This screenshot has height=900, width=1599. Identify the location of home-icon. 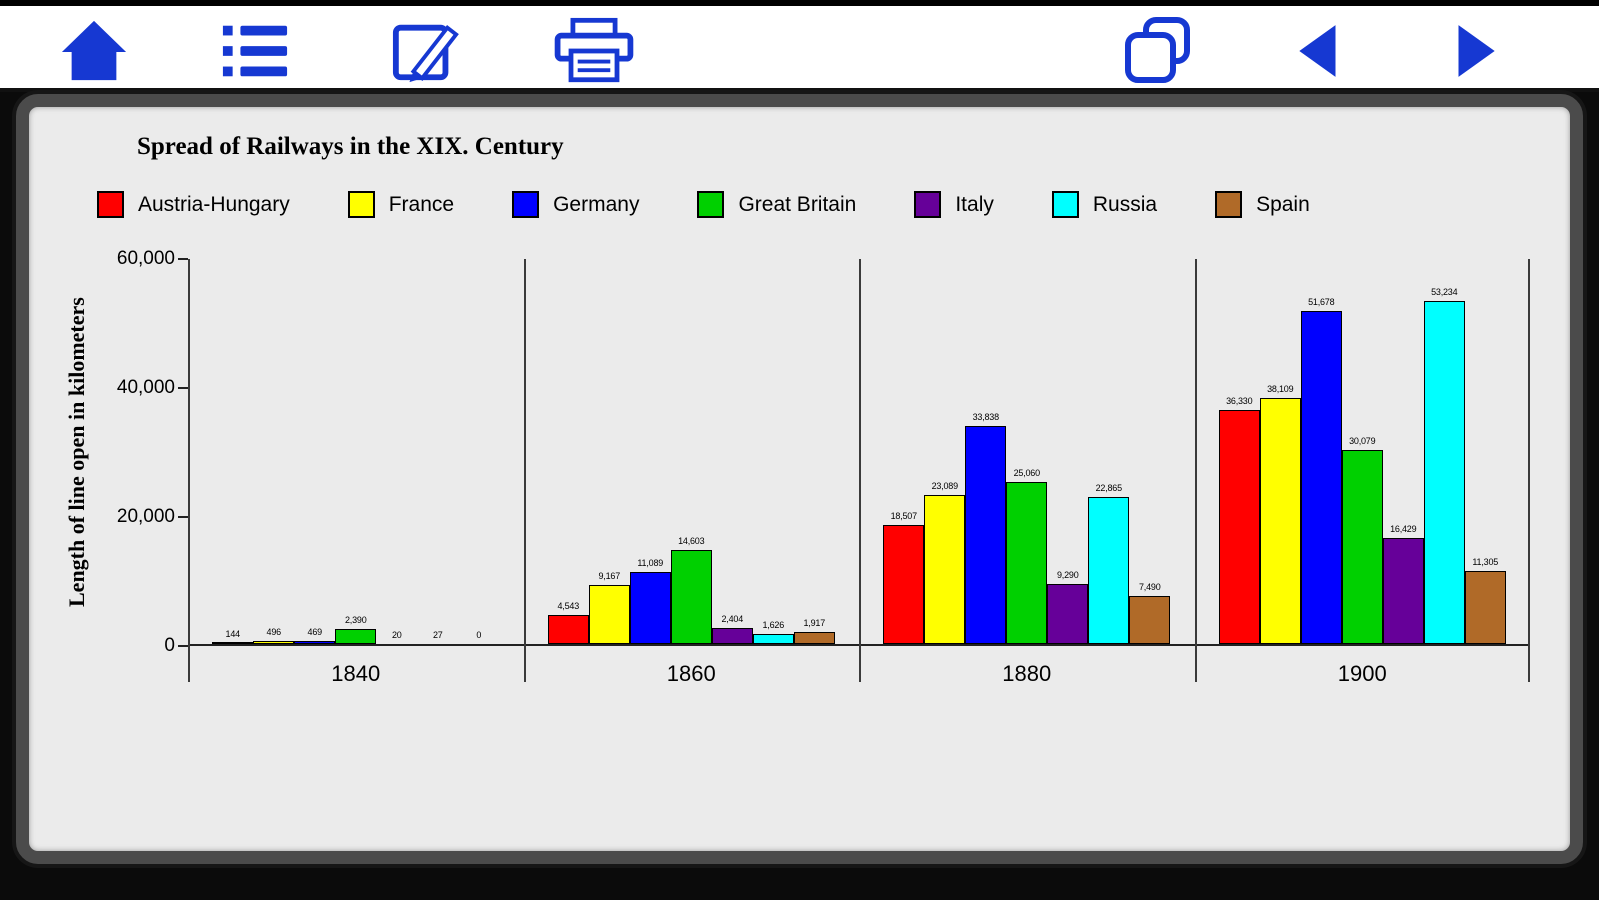
(94, 51).